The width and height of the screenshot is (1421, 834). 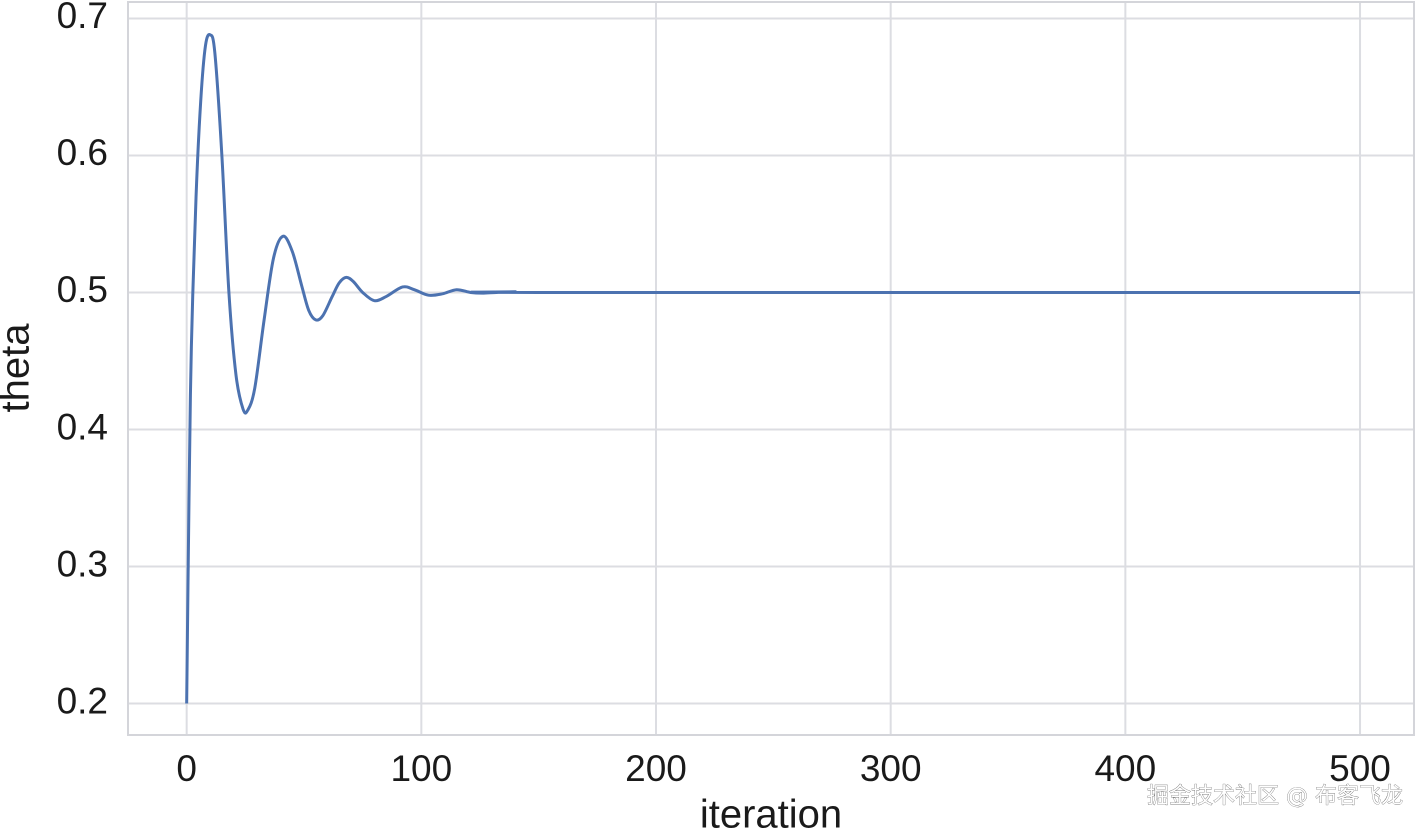 I want to click on x-tick-label: 500, so click(x=1360, y=768).